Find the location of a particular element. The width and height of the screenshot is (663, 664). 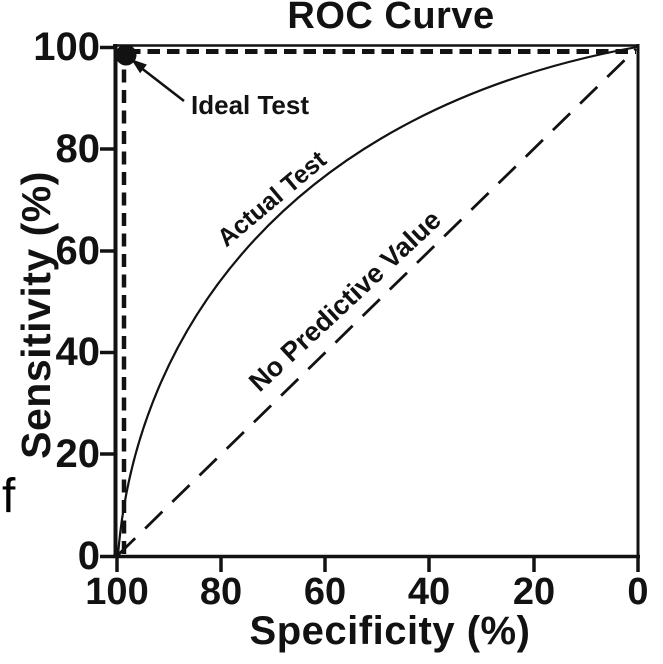

y-axis-title: Sensitivity (%) is located at coordinates (36, 315).